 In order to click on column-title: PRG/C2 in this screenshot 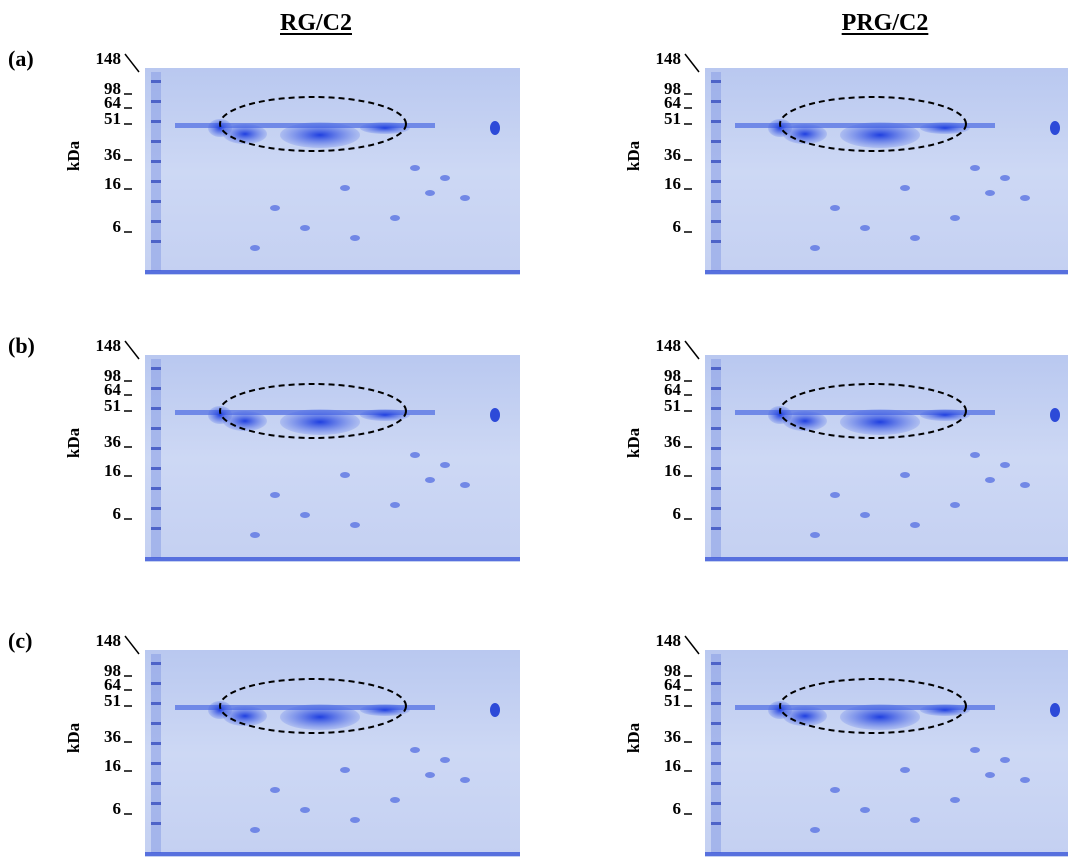, I will do `click(885, 23)`.